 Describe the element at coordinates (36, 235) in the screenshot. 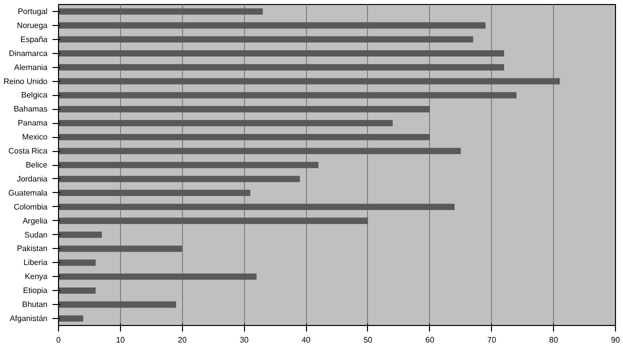

I see `y-tick-label: Sudan` at that location.